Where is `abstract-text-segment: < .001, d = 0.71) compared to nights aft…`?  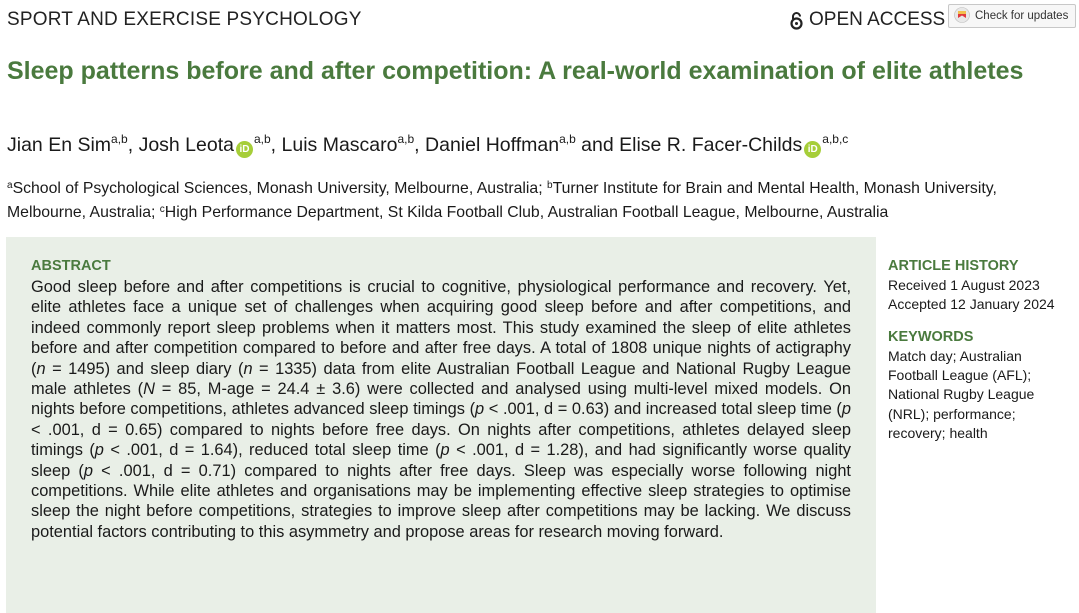 abstract-text-segment: < .001, d = 0.71) compared to nights aft… is located at coordinates (441, 501).